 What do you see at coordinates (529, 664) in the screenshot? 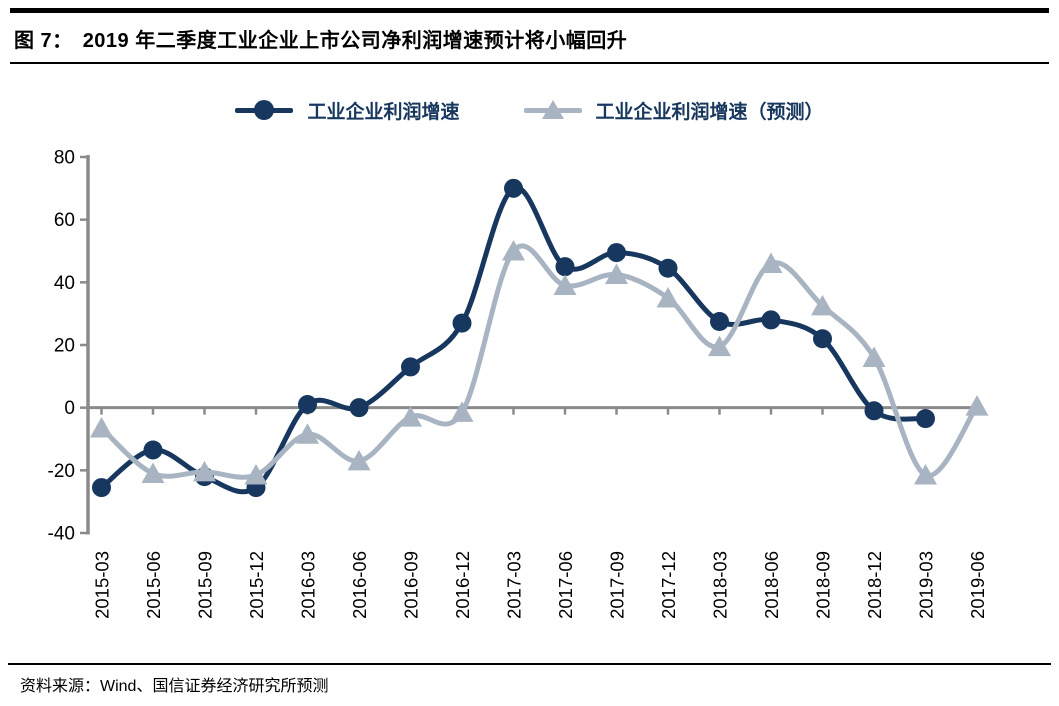
I see `source-divider` at bounding box center [529, 664].